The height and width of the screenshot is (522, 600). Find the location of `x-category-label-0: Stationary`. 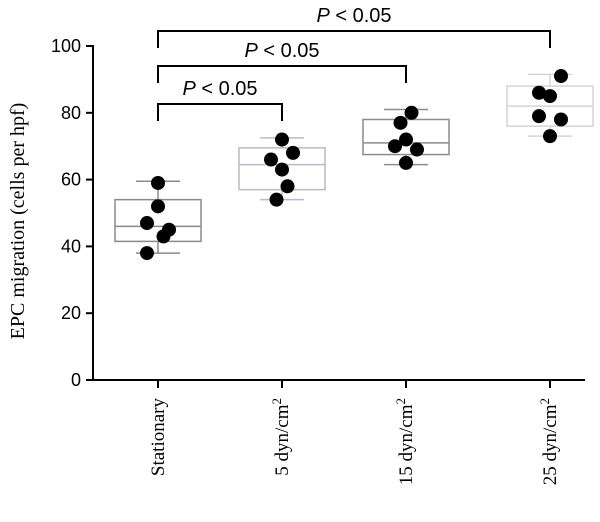

x-category-label-0: Stationary is located at coordinates (158, 437).